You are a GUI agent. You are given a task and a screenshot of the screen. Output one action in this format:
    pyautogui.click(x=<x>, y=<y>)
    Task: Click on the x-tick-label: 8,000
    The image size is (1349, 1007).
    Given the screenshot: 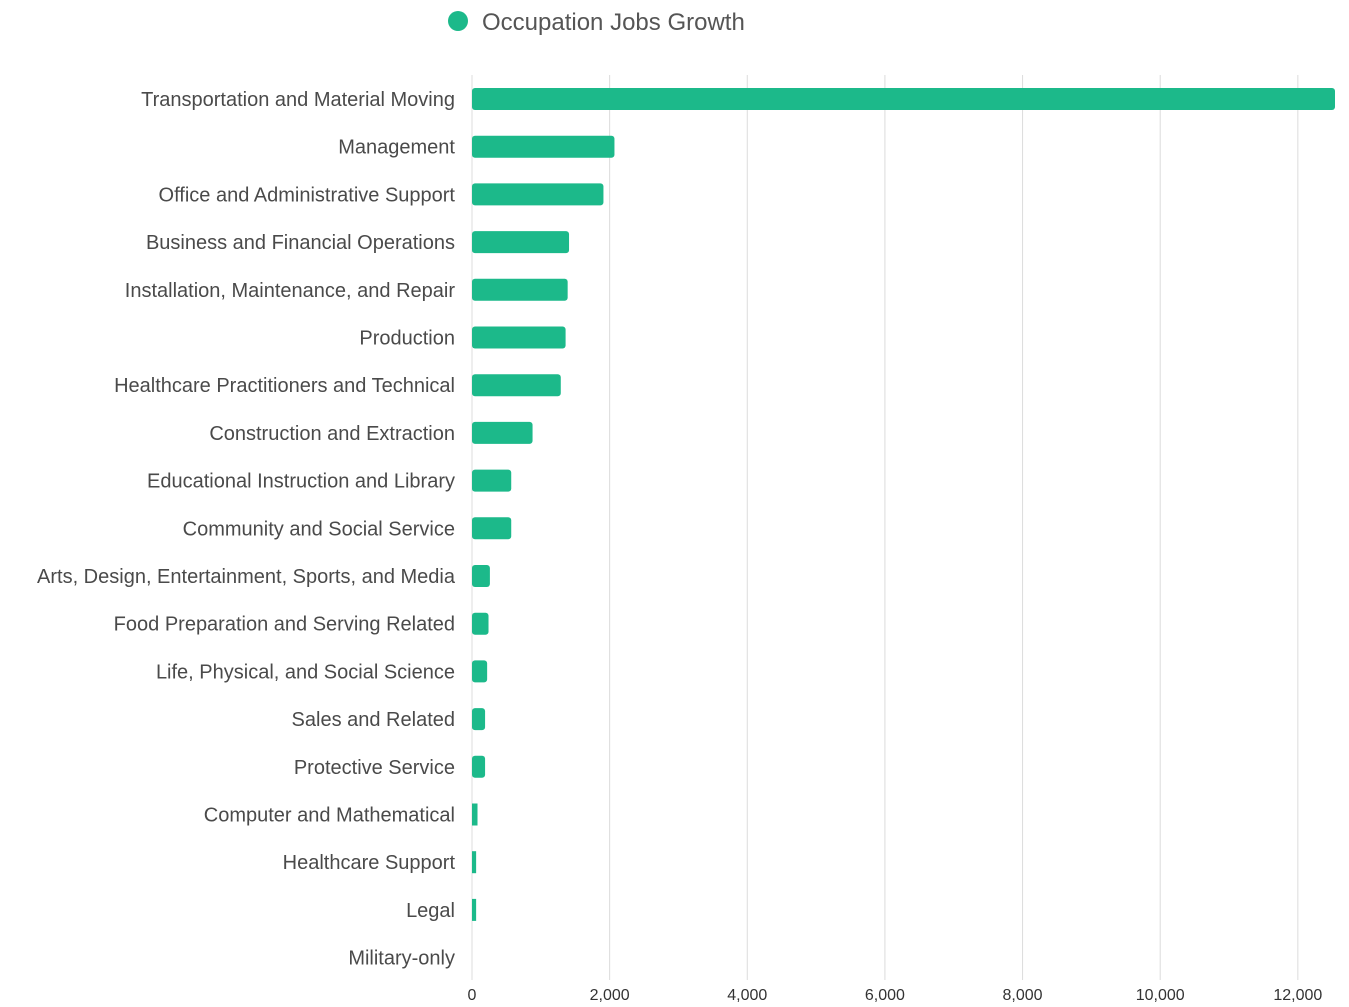 What is the action you would take?
    pyautogui.click(x=1023, y=995)
    